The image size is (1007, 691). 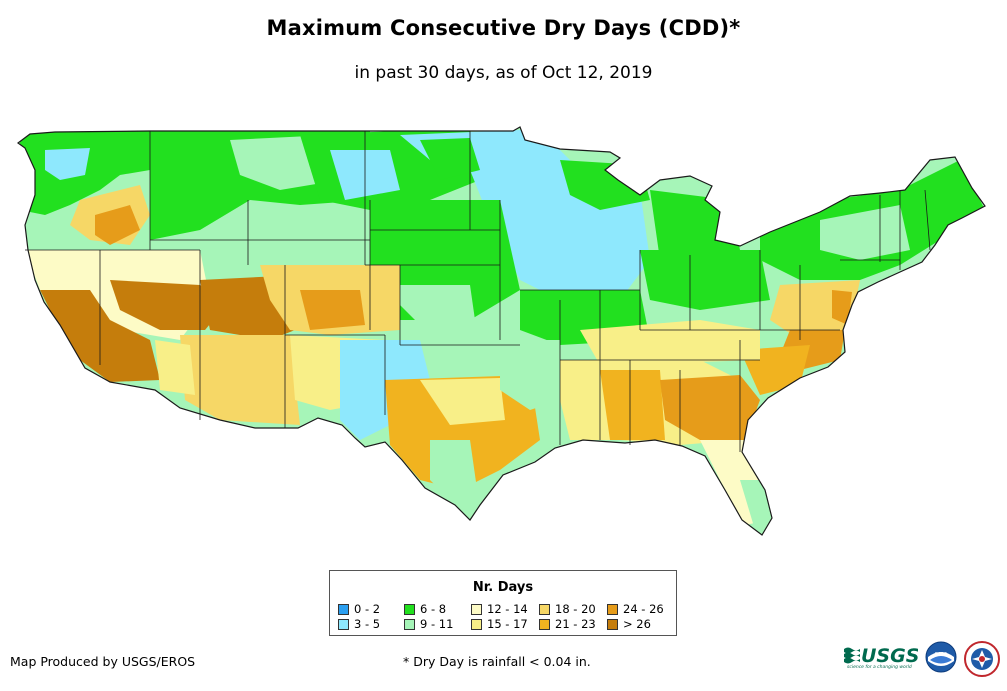 What do you see at coordinates (359, 624) in the screenshot?
I see `legend-item-3-5: 3 - 5` at bounding box center [359, 624].